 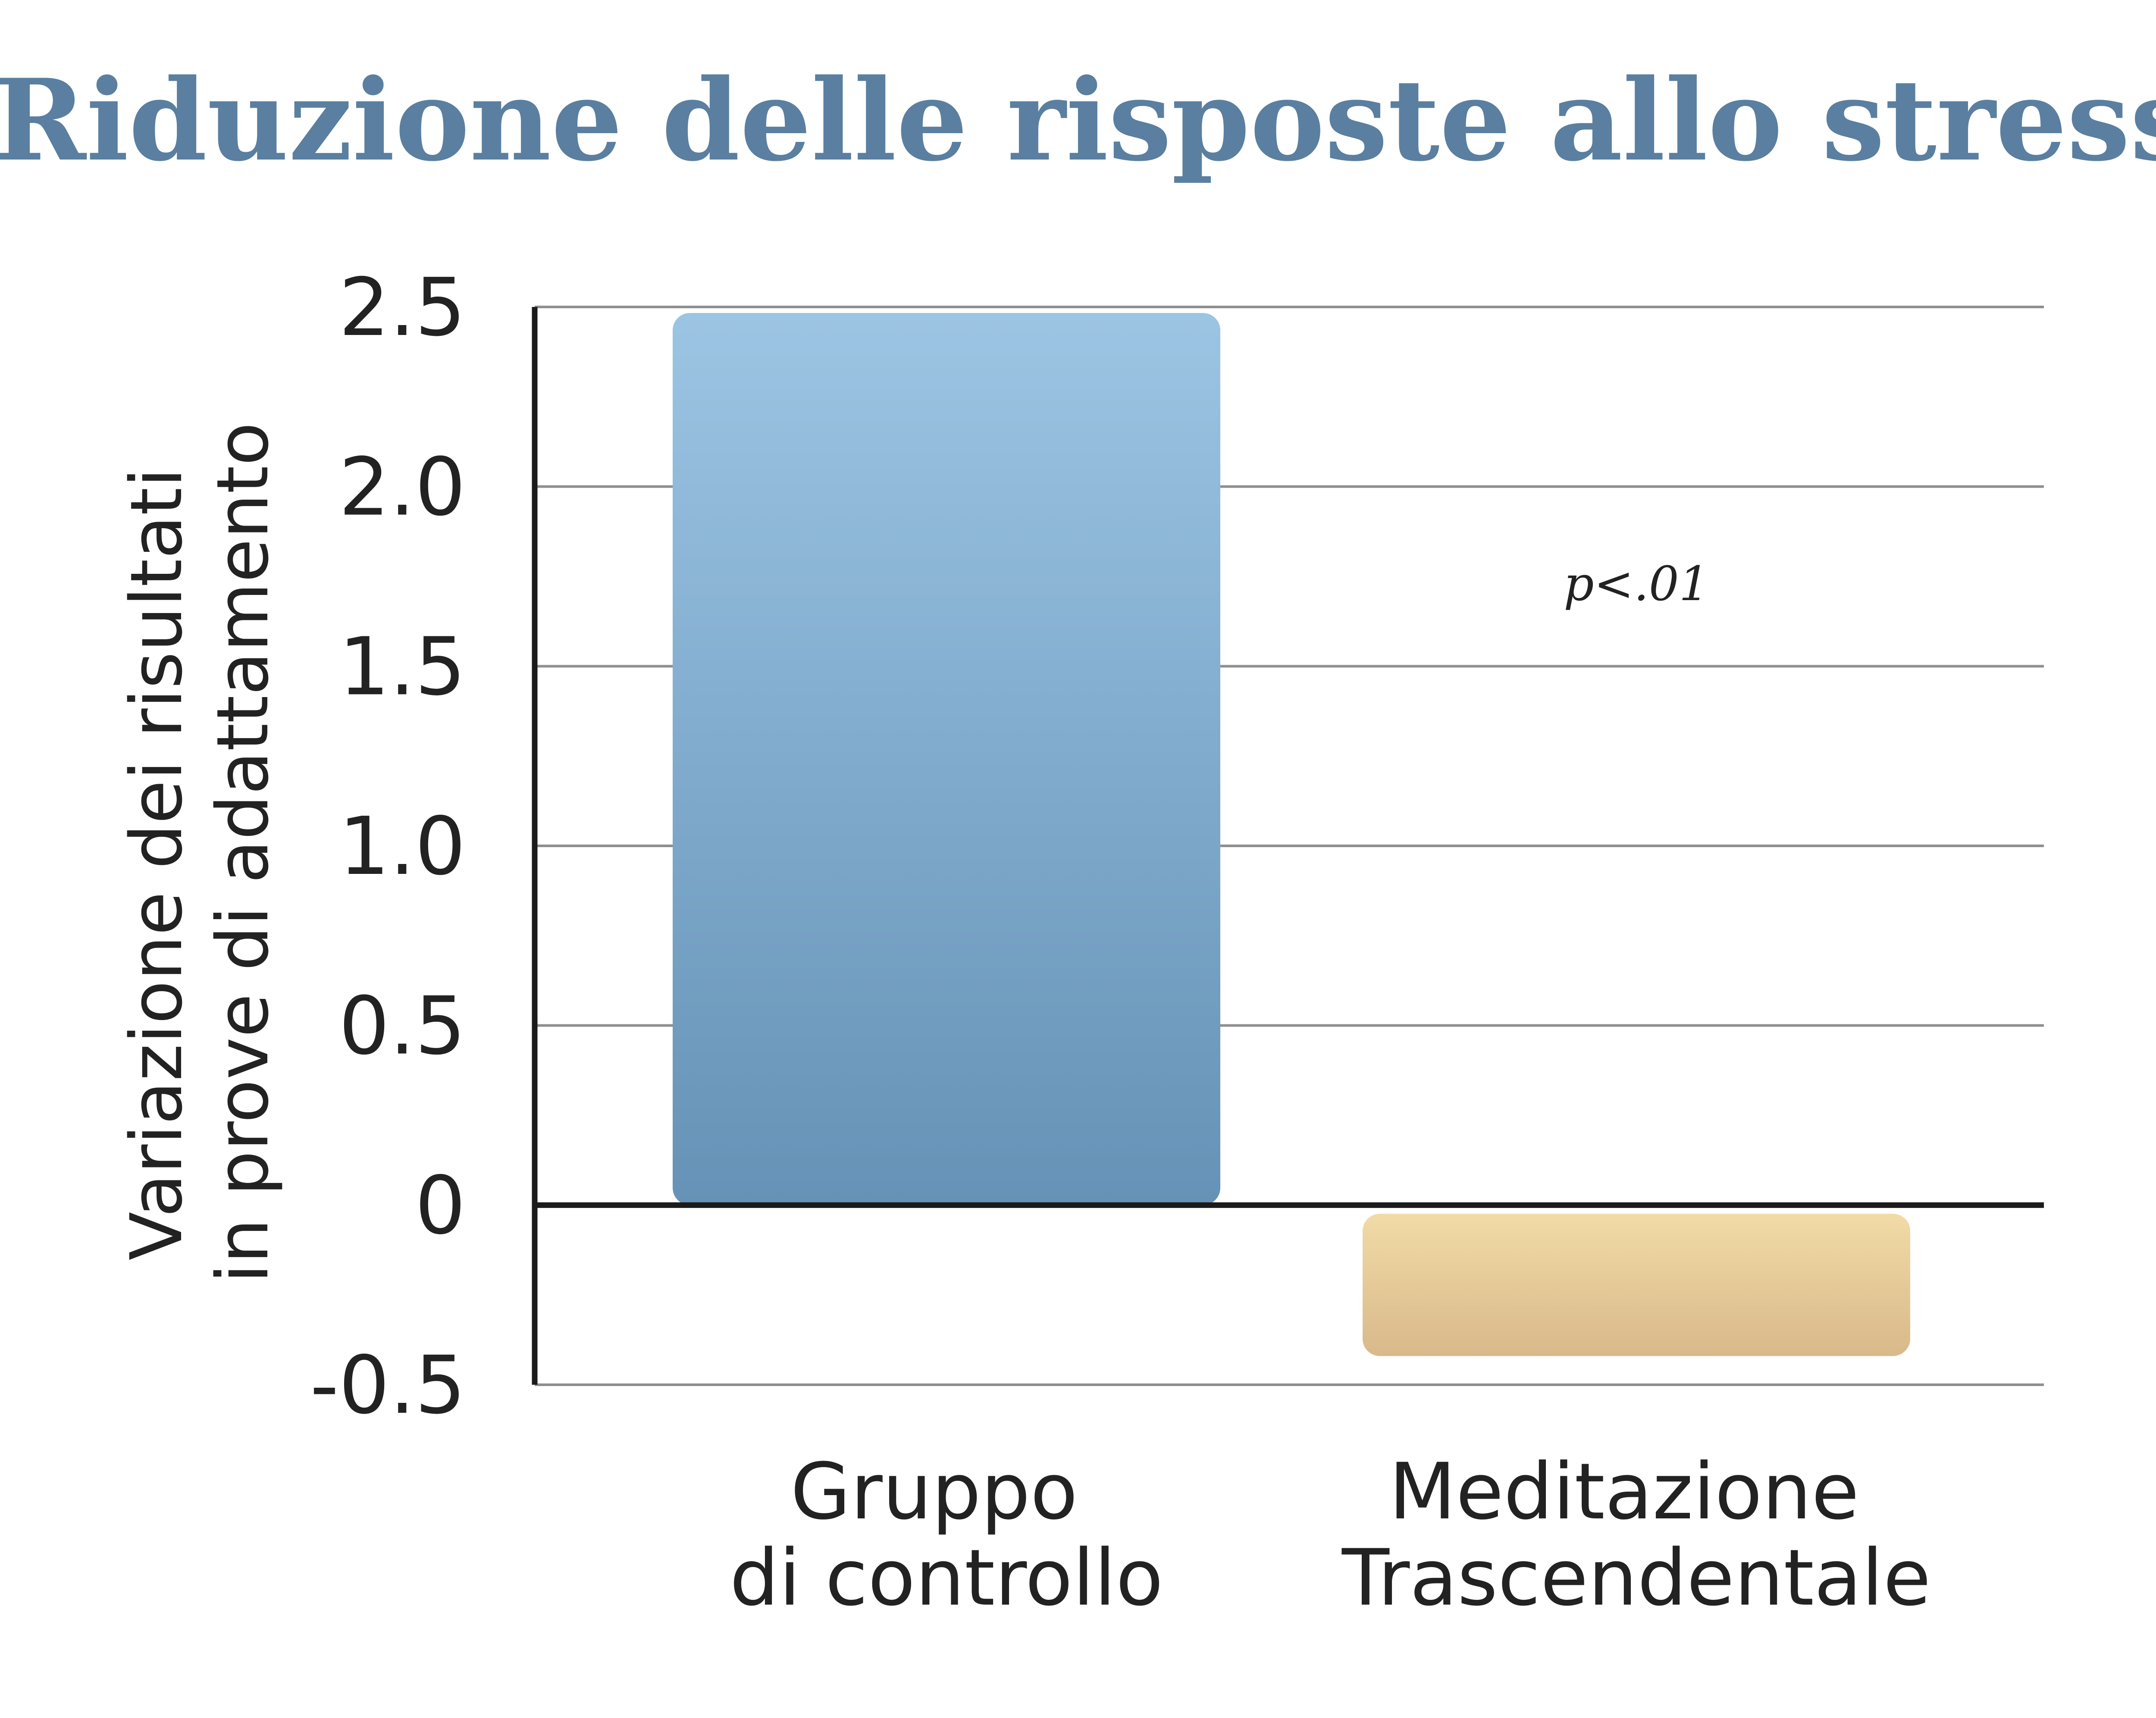 What do you see at coordinates (934, 1492) in the screenshot?
I see `category-label-control-line-1: Gruppo` at bounding box center [934, 1492].